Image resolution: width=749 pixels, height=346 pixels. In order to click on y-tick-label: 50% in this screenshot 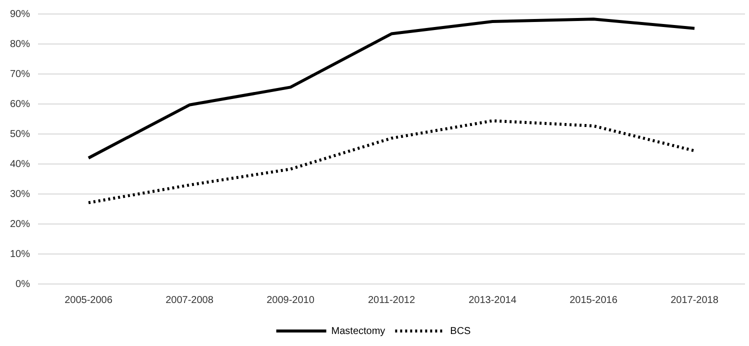, I will do `click(20, 134)`.